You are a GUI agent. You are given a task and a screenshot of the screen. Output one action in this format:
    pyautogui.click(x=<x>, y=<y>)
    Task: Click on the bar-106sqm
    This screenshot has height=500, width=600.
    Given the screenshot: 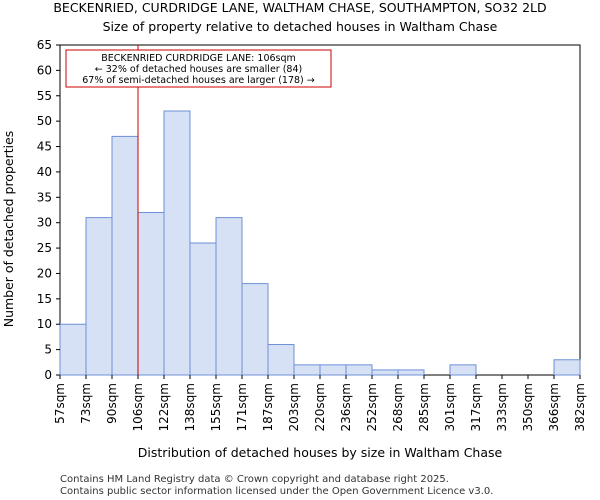 What is the action you would take?
    pyautogui.click(x=151, y=294)
    